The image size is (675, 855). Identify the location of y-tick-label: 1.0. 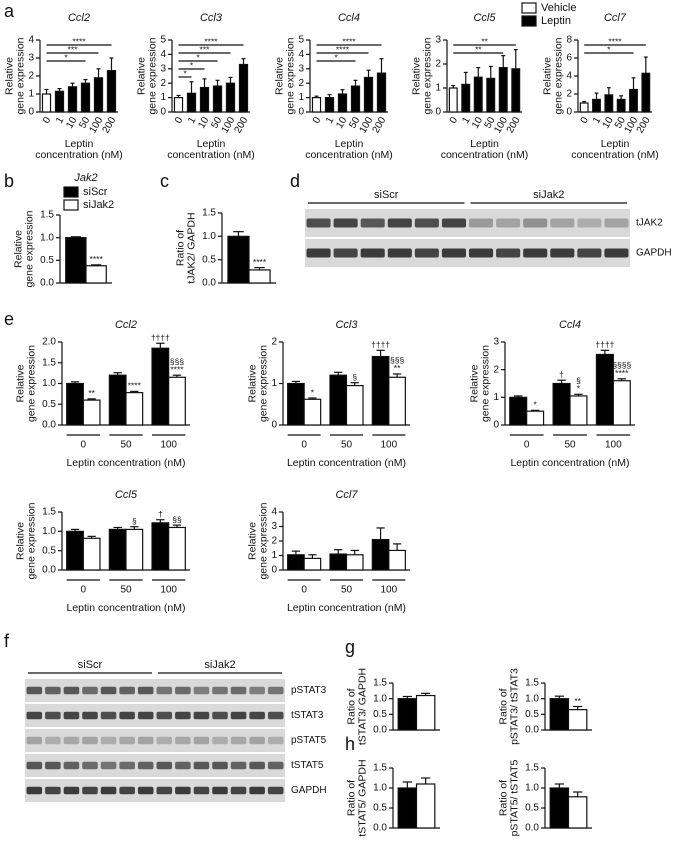
(380, 698).